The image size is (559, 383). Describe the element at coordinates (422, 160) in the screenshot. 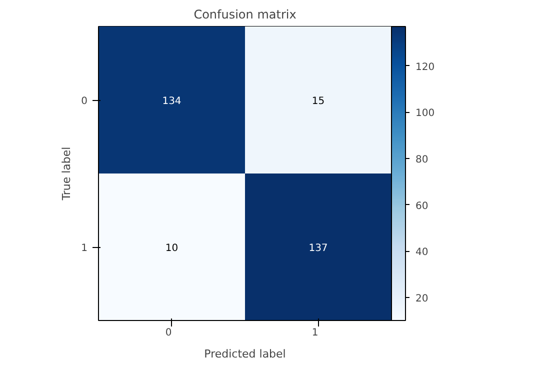

I see `color-bar-label: 80` at that location.